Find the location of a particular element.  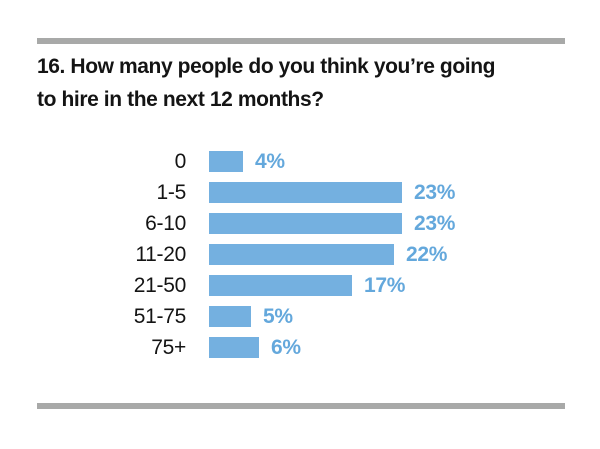

bar-track: 17% is located at coordinates (307, 286).